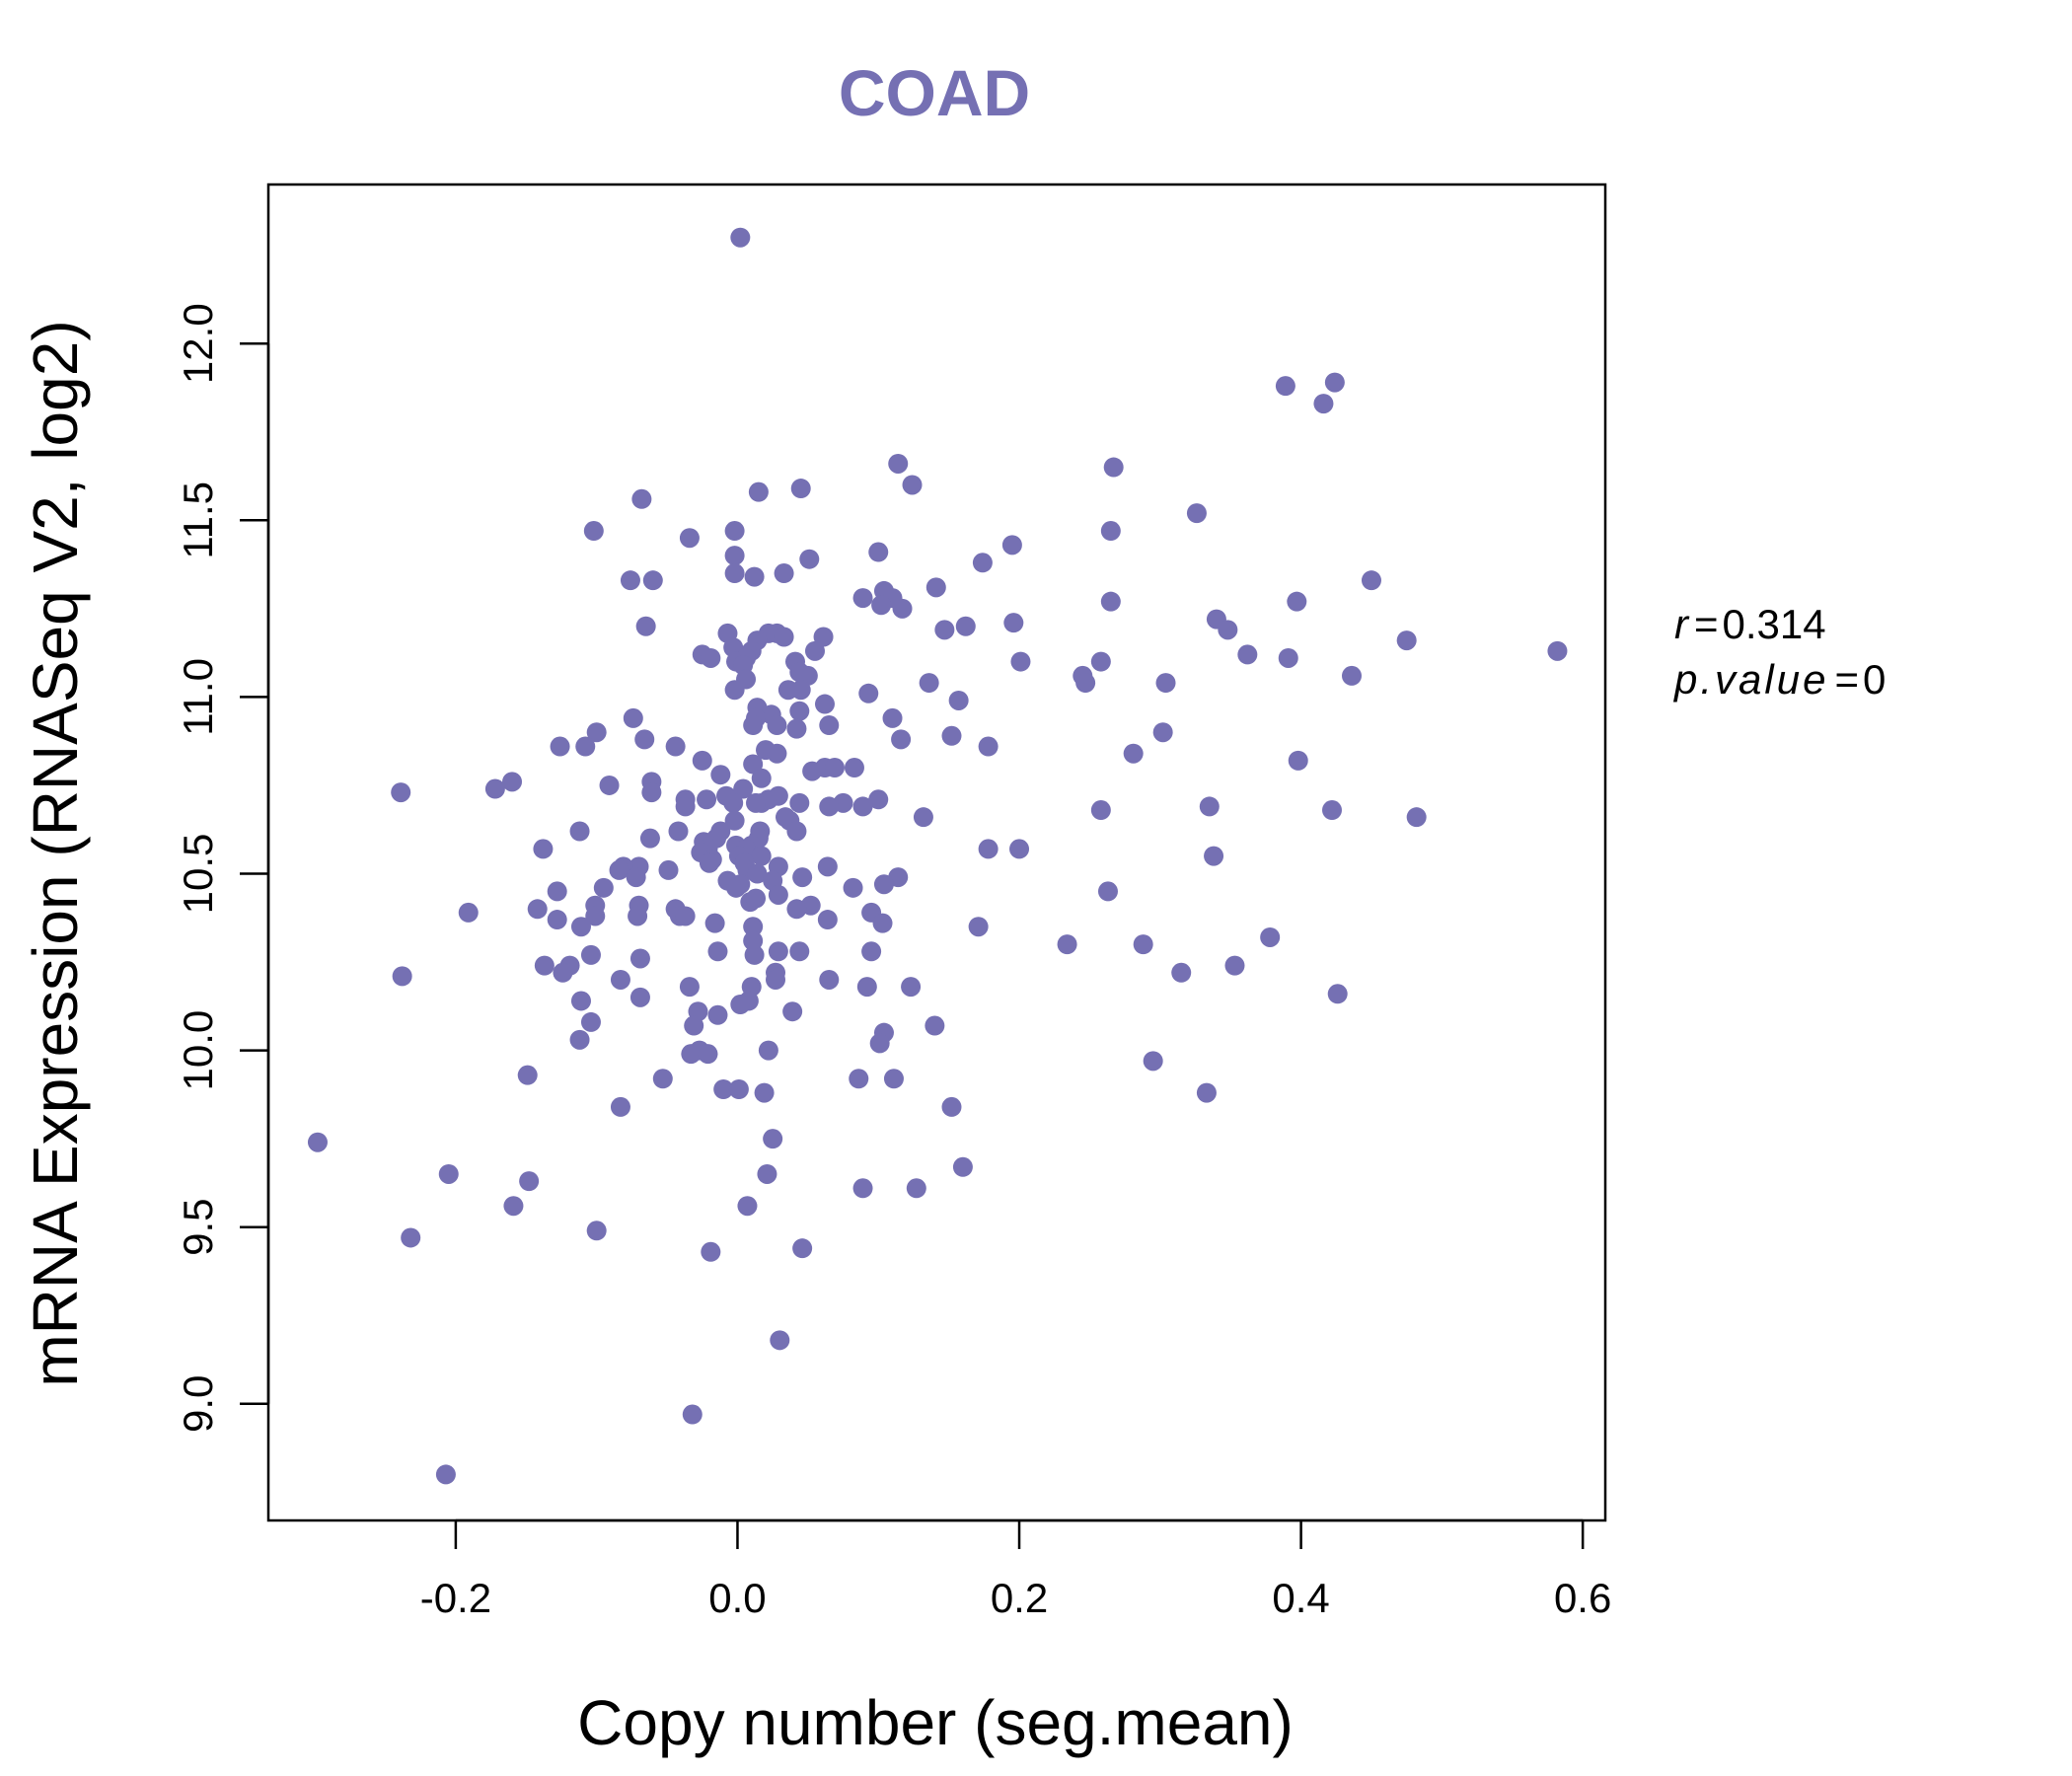  I want to click on stat-r-value: 0.314, so click(1774, 624).